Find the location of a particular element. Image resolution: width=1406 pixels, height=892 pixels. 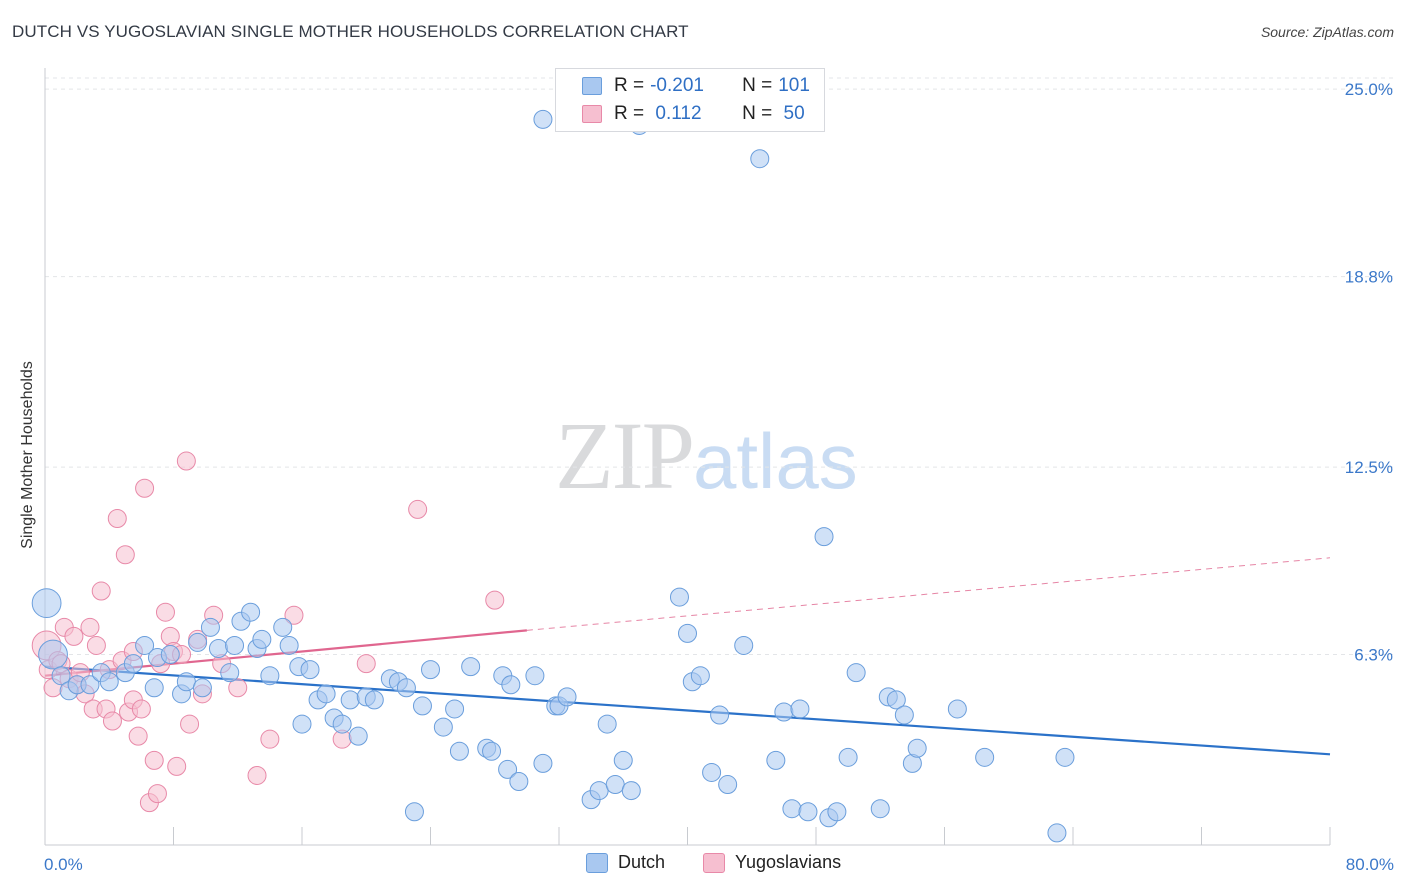

legend-row-yugoslavians: R = 0.112 N = 50 is located at coordinates (693, 114).